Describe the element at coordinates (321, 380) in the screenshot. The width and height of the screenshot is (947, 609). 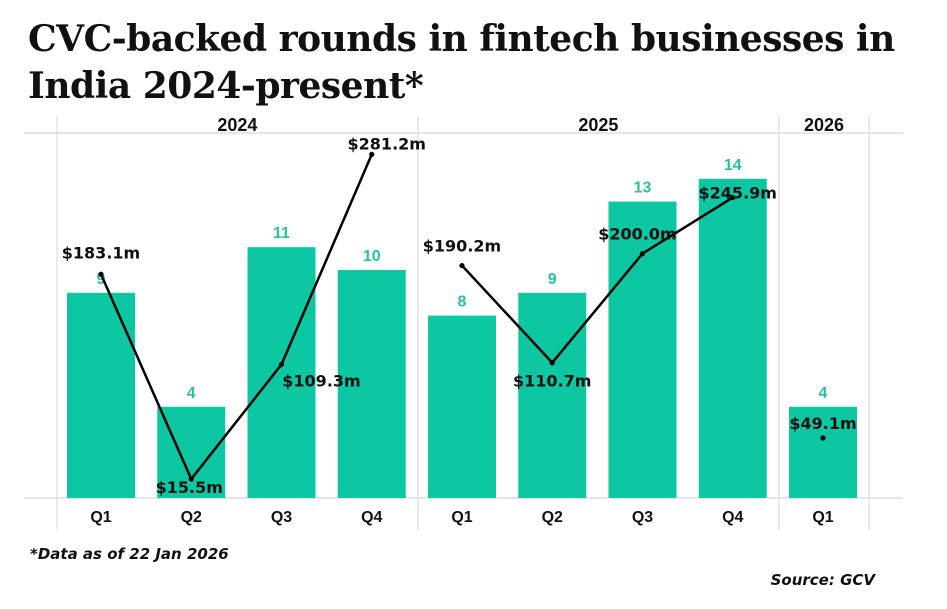
I see `amount-label: $109.3m` at that location.